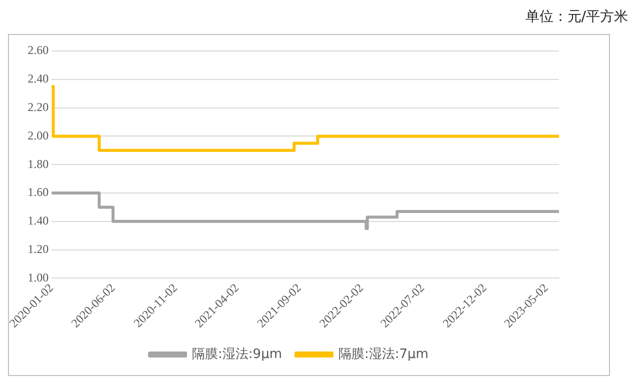 This screenshot has height=390, width=640. I want to click on y-tick-label: 1.60, so click(38, 192).